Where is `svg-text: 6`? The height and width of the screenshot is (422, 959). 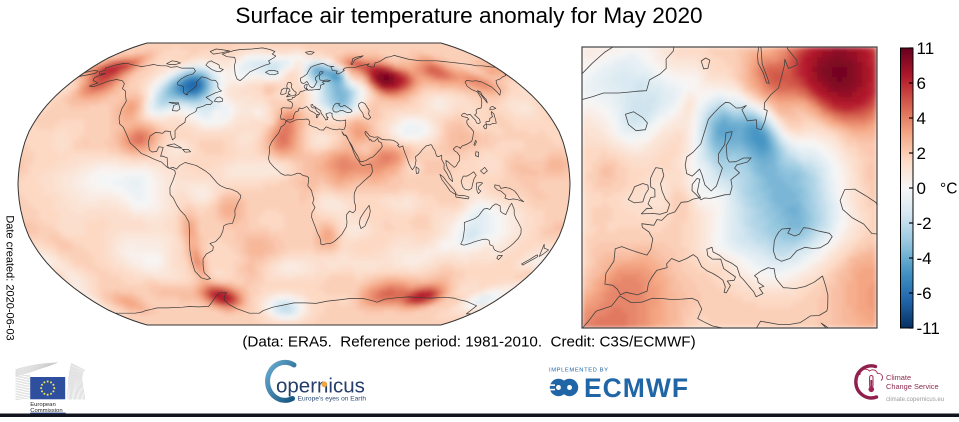 svg-text: 6 is located at coordinates (921, 83).